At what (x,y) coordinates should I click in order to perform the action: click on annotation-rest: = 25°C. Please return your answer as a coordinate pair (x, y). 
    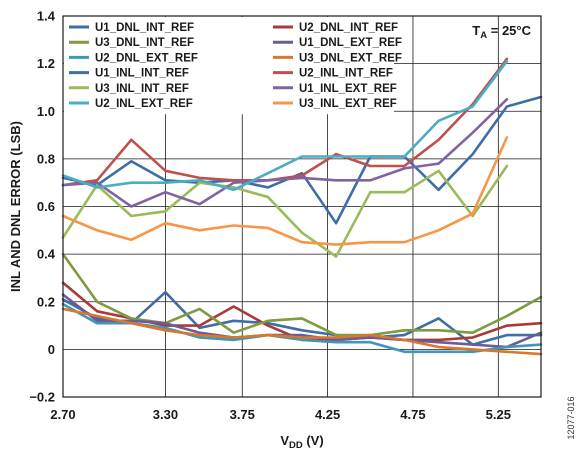
    Looking at the image, I should click on (509, 30).